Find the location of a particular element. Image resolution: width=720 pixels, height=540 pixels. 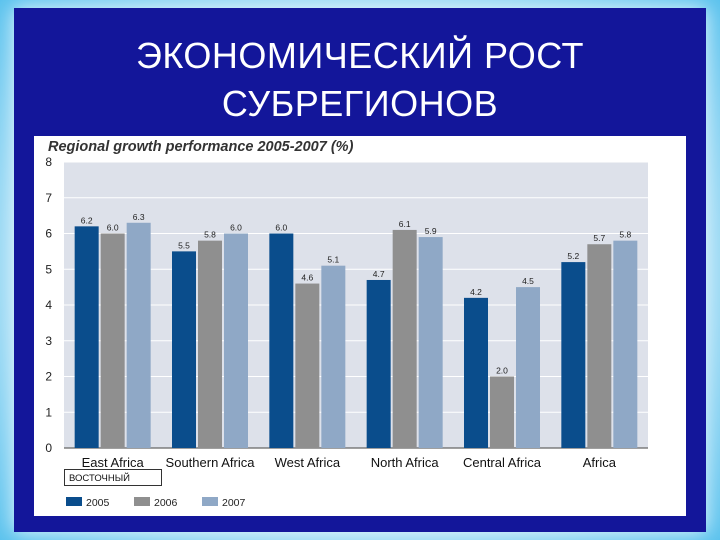

category-label: Central Africa is located at coordinates (502, 462).